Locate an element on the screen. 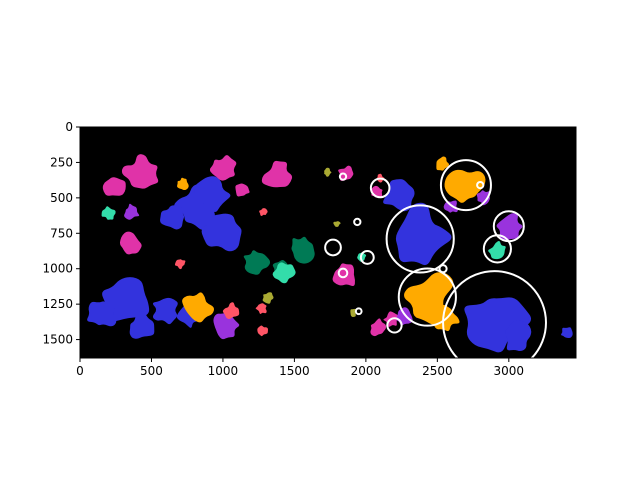 The width and height of the screenshot is (640, 480). y-tick-label: 0 is located at coordinates (69, 127).